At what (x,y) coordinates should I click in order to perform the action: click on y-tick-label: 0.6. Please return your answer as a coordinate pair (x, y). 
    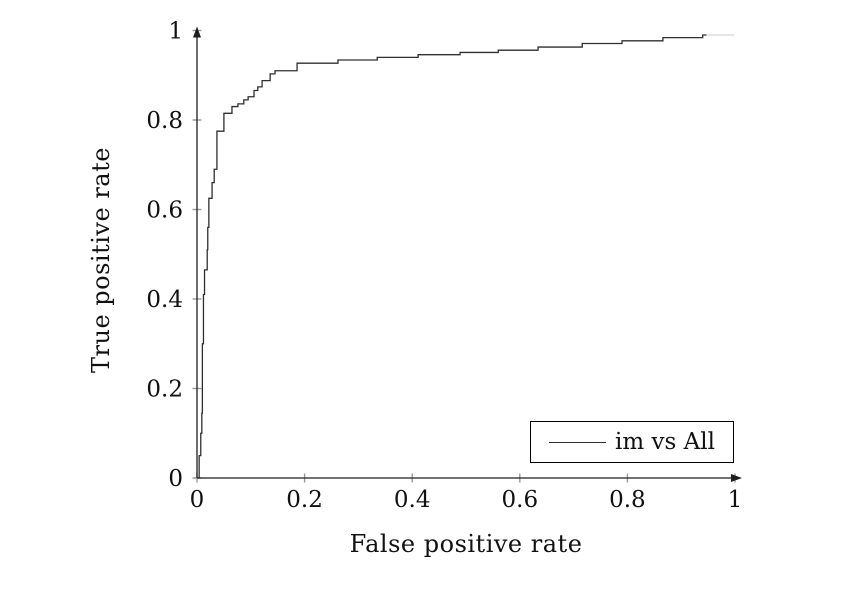
    Looking at the image, I should click on (164, 211).